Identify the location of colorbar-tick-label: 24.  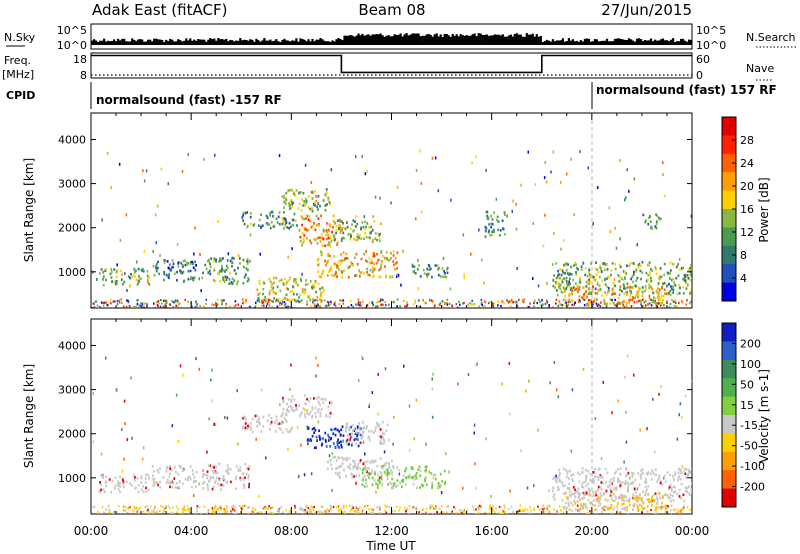
(747, 163).